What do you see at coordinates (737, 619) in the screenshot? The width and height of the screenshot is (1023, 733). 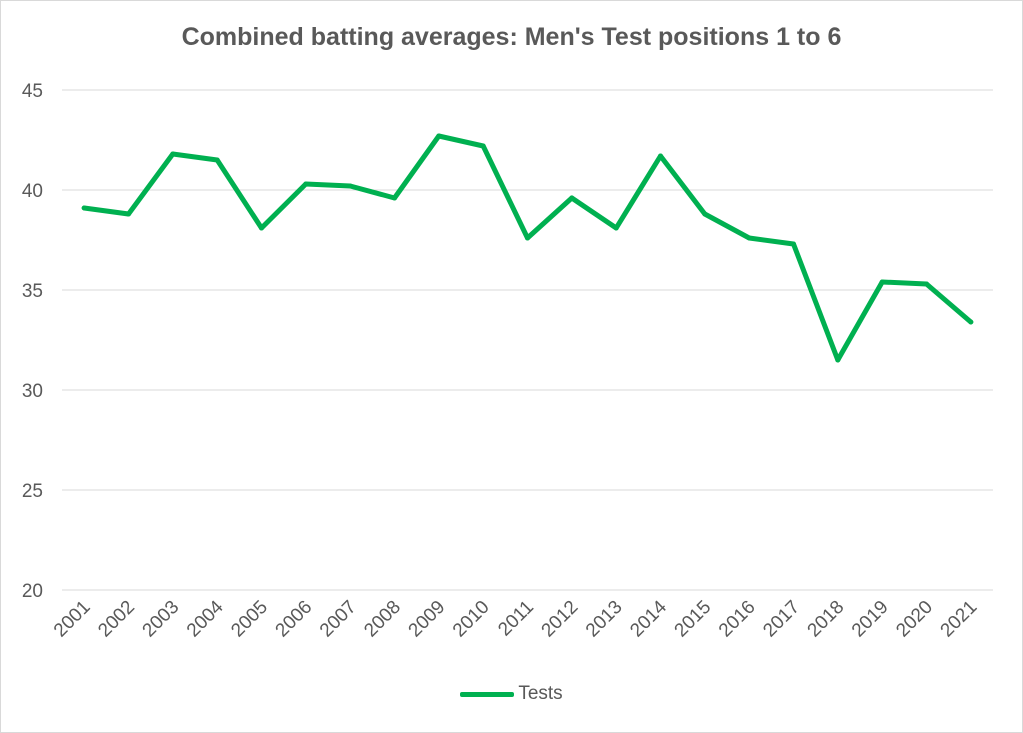 I see `x-tick-label: 2016` at bounding box center [737, 619].